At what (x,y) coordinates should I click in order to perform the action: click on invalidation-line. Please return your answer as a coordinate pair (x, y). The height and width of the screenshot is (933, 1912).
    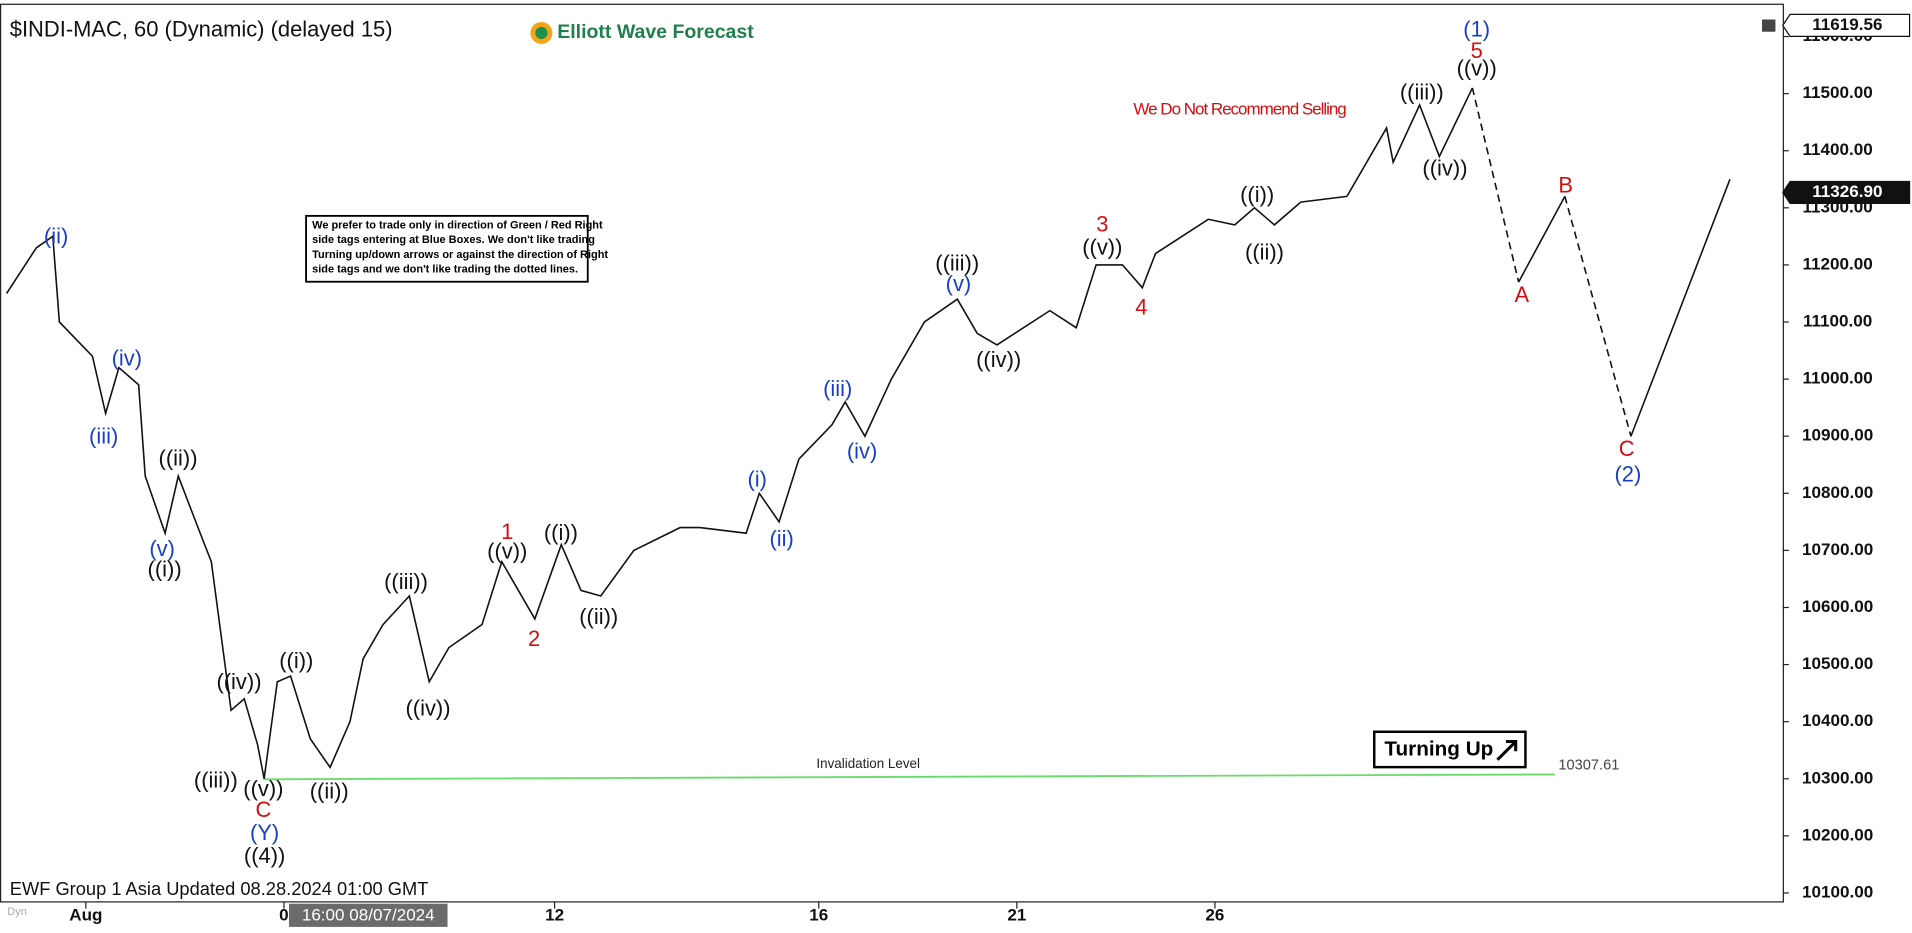
    Looking at the image, I should click on (909, 777).